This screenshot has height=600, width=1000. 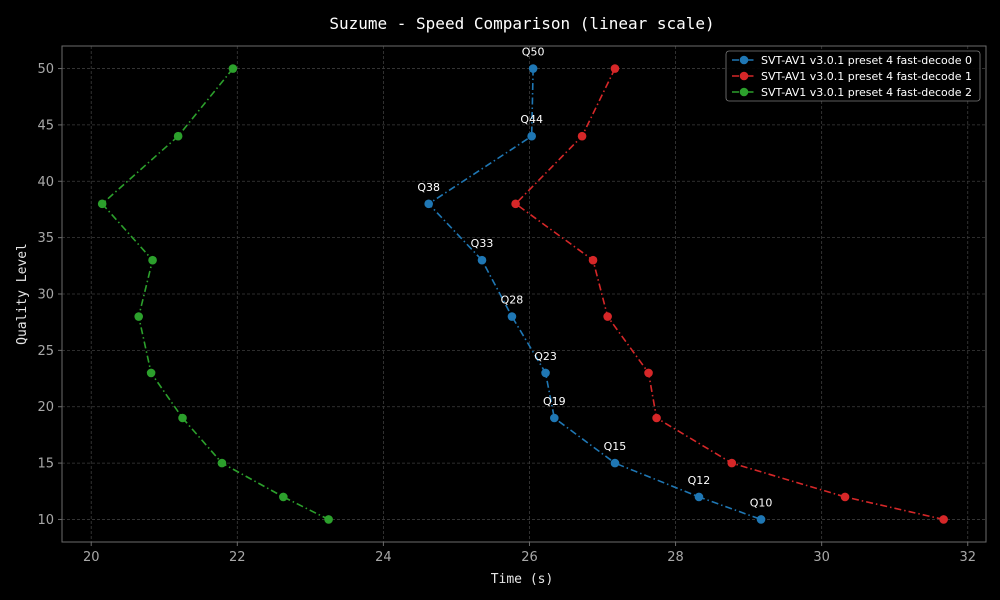 What do you see at coordinates (428, 187) in the screenshot?
I see `point-annotation: Q38` at bounding box center [428, 187].